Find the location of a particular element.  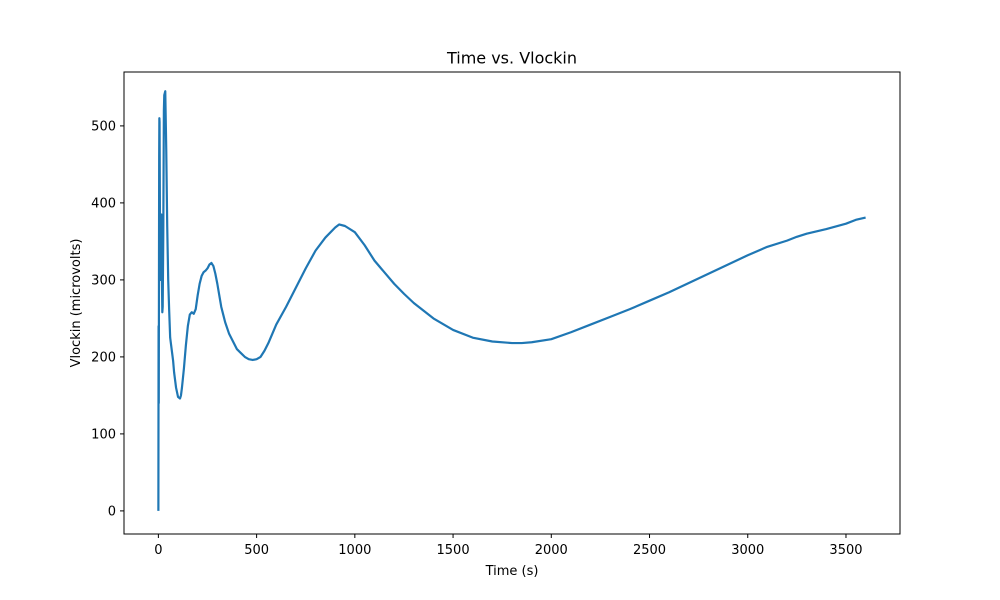

x-axis-label: Time (s) is located at coordinates (512, 571).